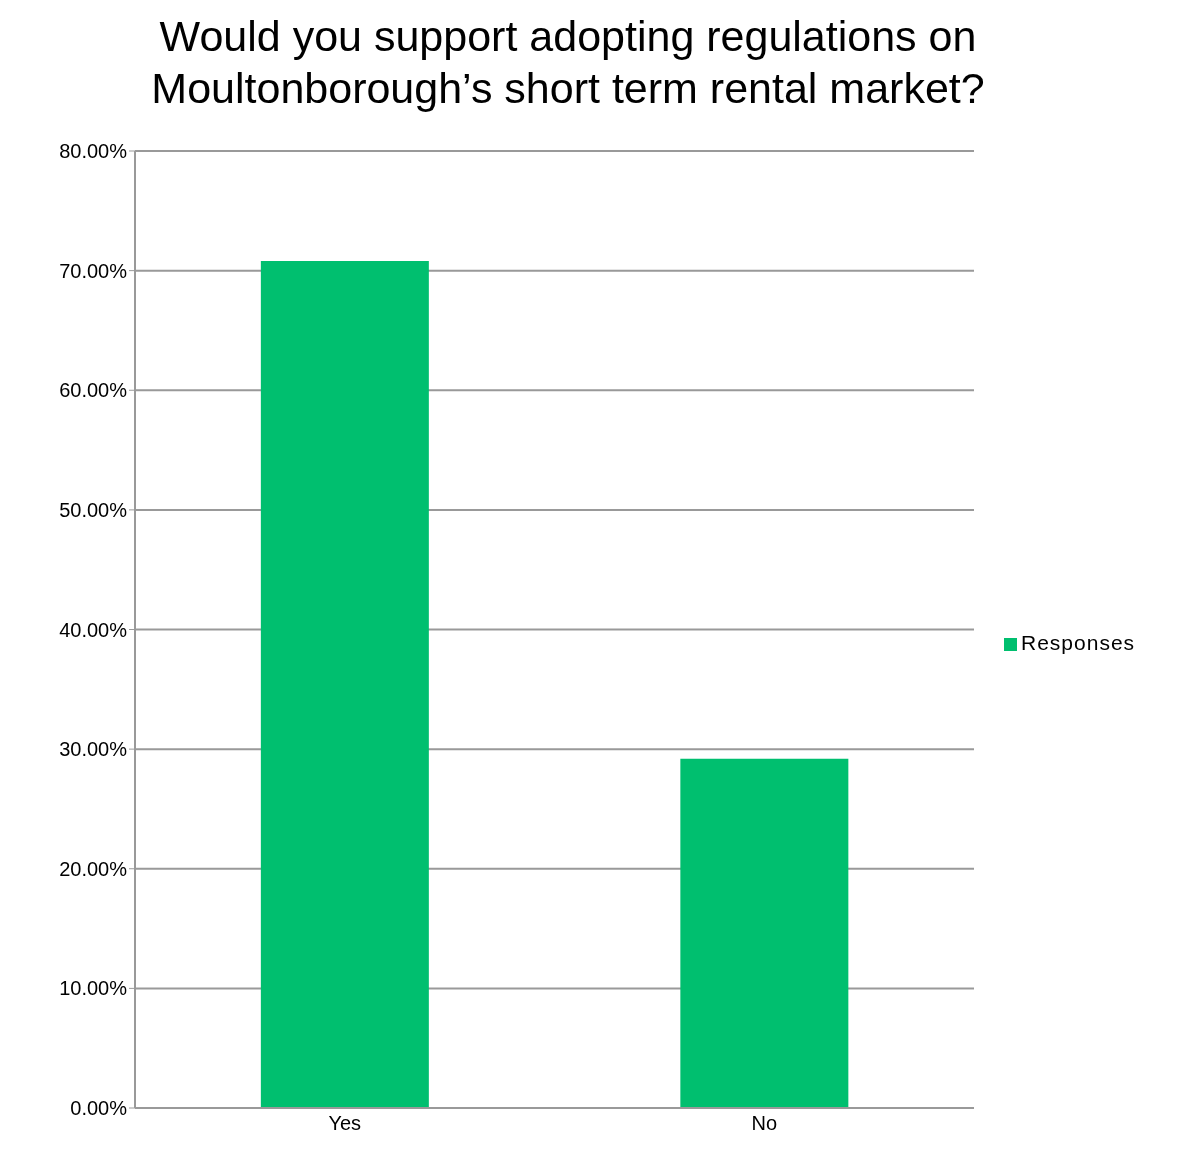 The width and height of the screenshot is (1197, 1159). Describe the element at coordinates (93, 629) in the screenshot. I see `y-tick-label: 40.00%` at that location.